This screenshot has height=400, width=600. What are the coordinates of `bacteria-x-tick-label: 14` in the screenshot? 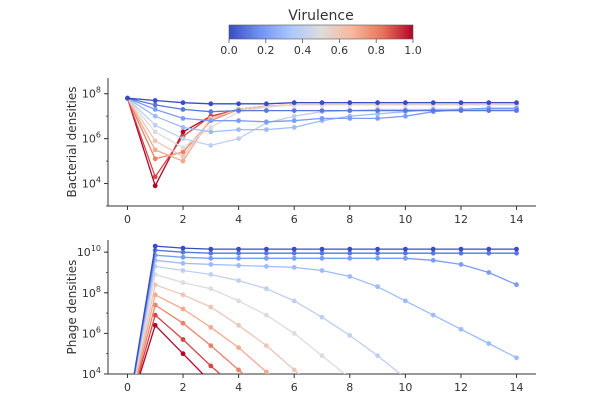 It's located at (517, 219).